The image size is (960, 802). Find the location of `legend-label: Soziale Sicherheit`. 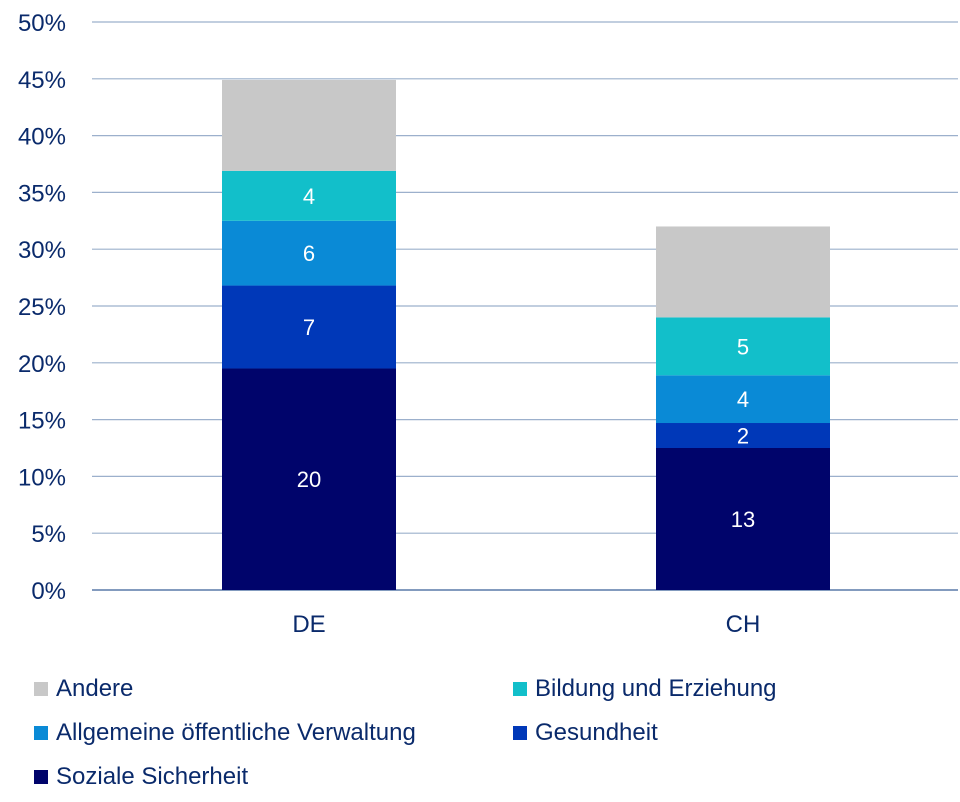

legend-label: Soziale Sicherheit is located at coordinates (152, 776).